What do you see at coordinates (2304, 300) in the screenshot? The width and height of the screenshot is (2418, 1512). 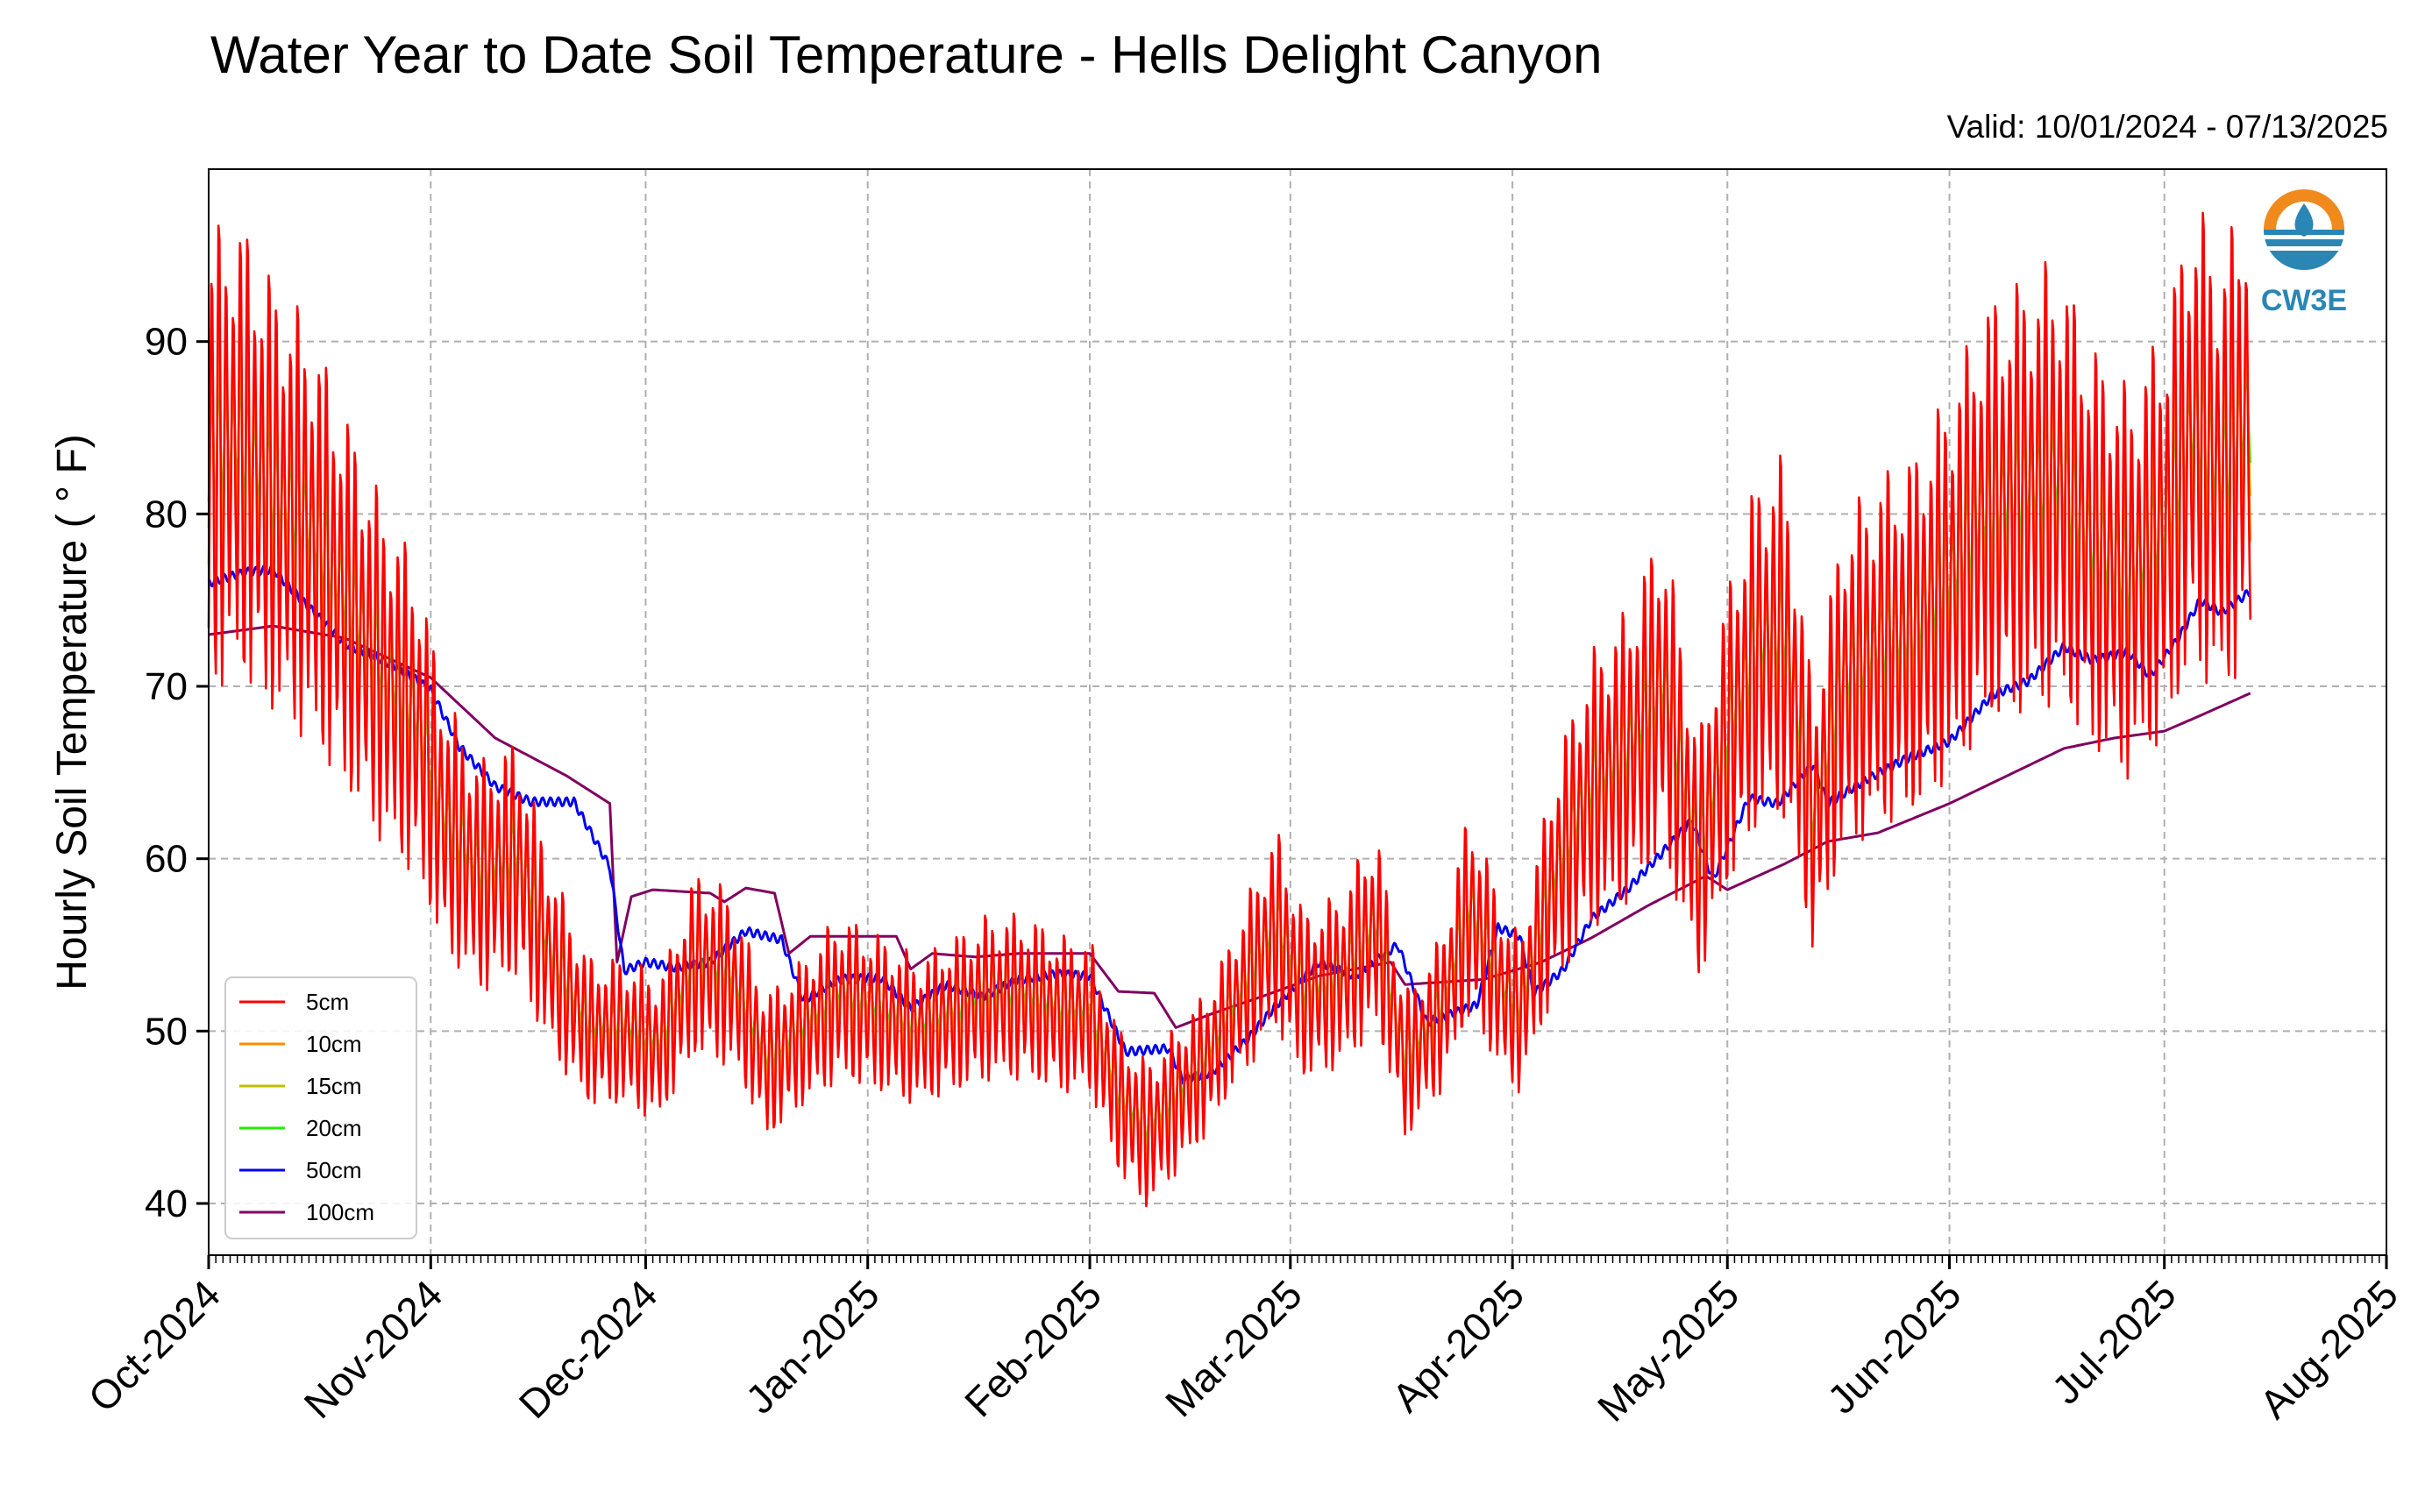 I see `logo-text: CW3E` at bounding box center [2304, 300].